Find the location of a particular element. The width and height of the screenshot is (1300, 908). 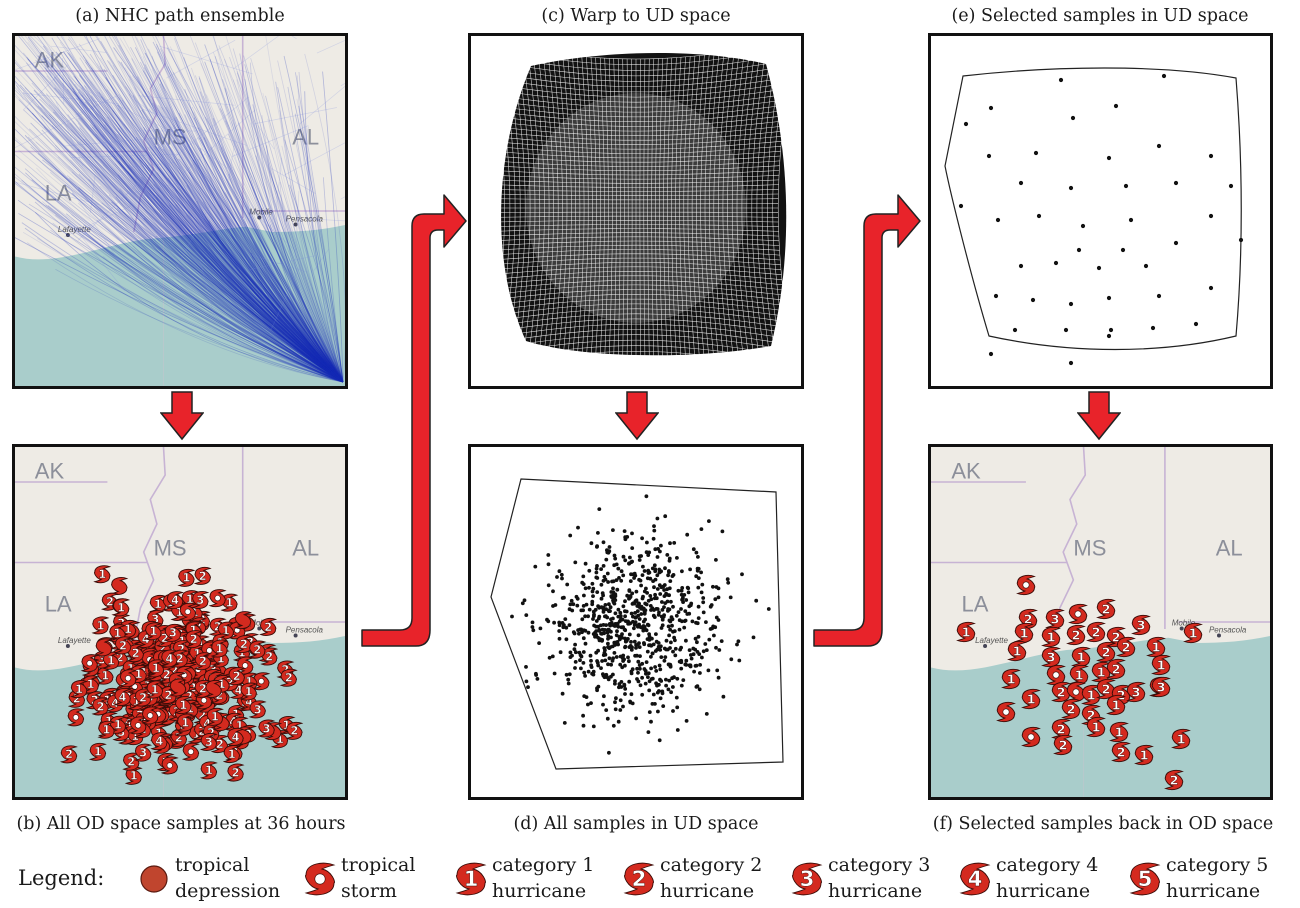

legend-line-1: category 4 is located at coordinates (1047, 865).